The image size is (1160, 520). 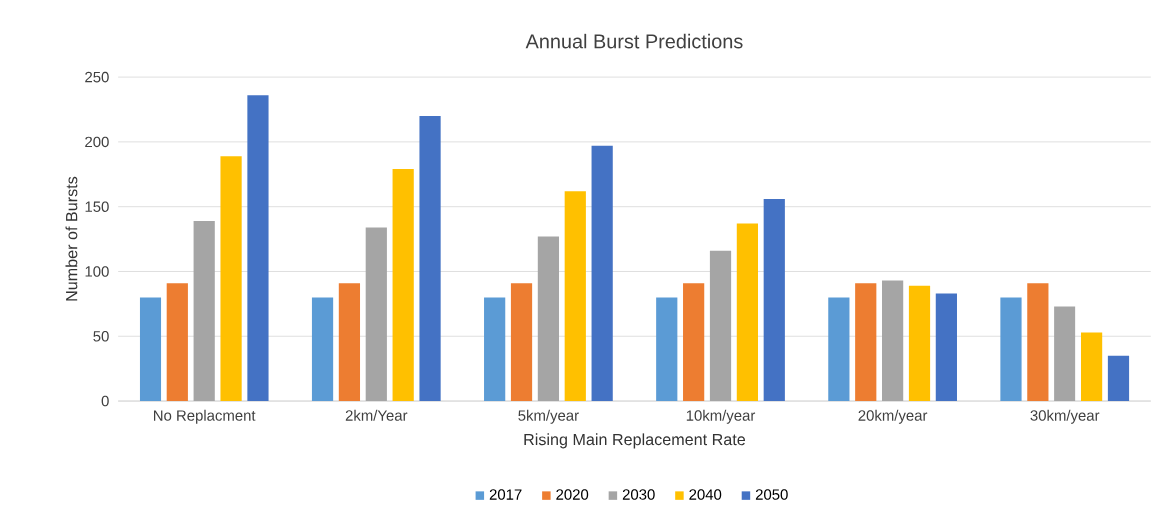 I want to click on legend-label: 2017, so click(x=505, y=494).